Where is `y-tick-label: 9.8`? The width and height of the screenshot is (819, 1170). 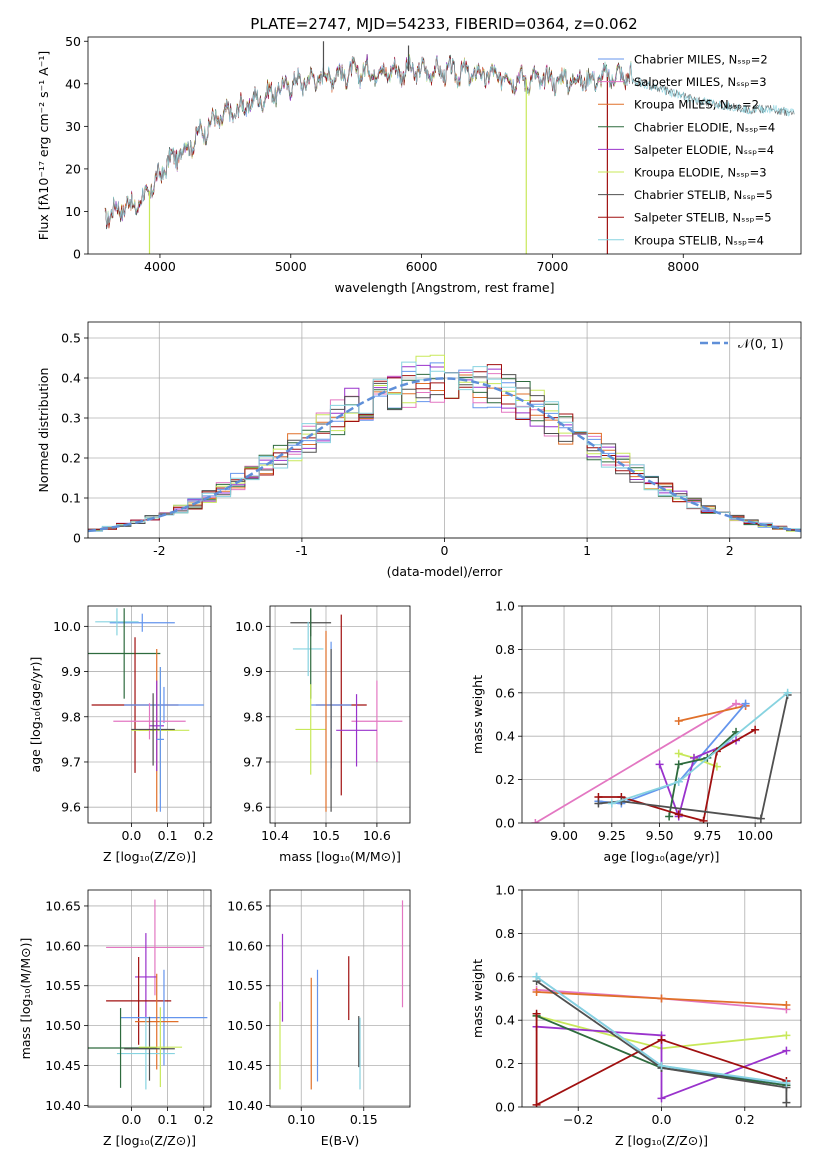 y-tick-label: 9.8 is located at coordinates (71, 716).